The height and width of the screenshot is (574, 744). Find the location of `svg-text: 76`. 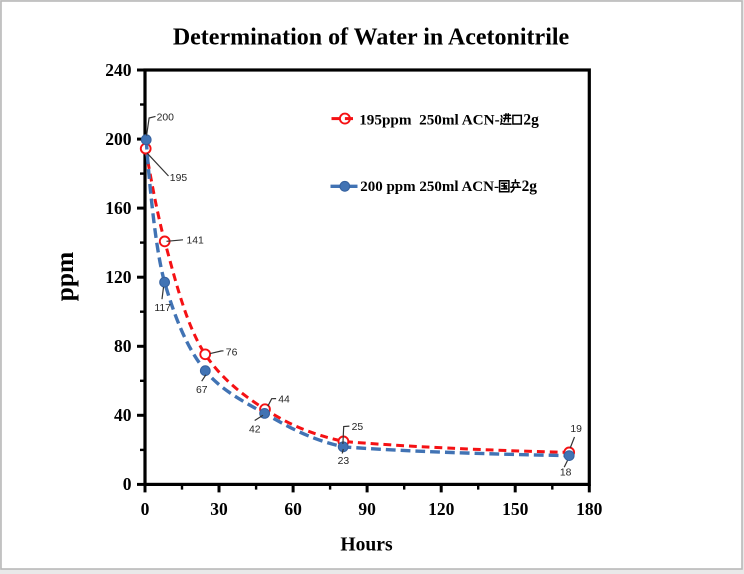

svg-text: 76 is located at coordinates (232, 352).